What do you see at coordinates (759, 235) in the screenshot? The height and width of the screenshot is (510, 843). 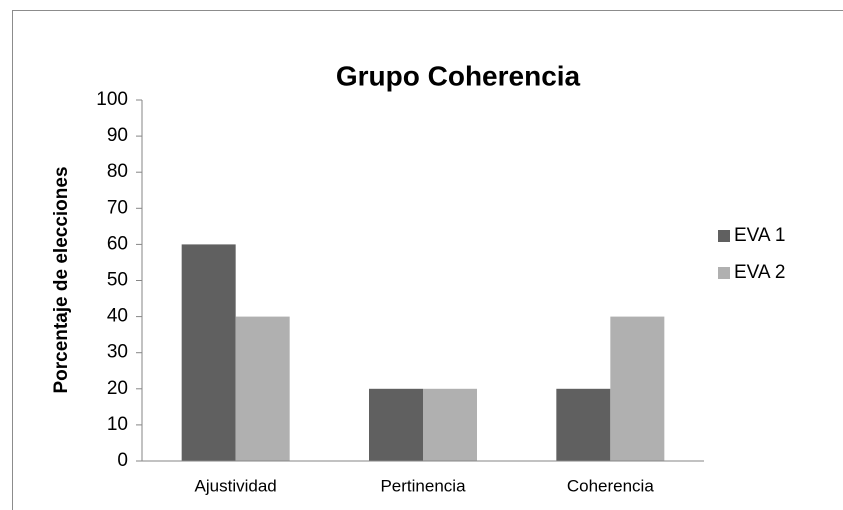 I see `legend-label: EVA 1` at bounding box center [759, 235].